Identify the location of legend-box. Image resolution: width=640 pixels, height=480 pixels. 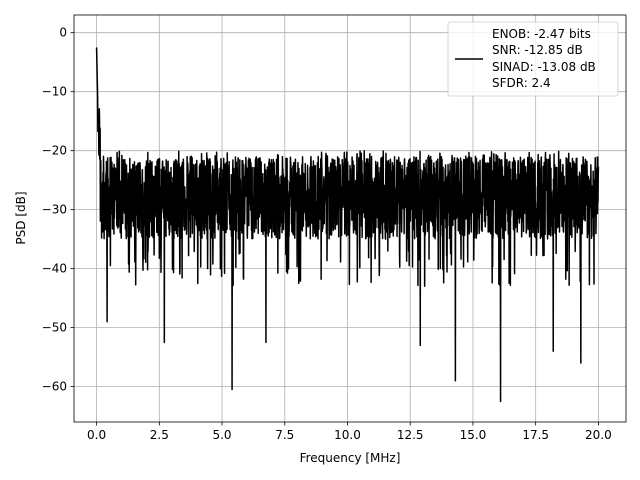
(533, 59).